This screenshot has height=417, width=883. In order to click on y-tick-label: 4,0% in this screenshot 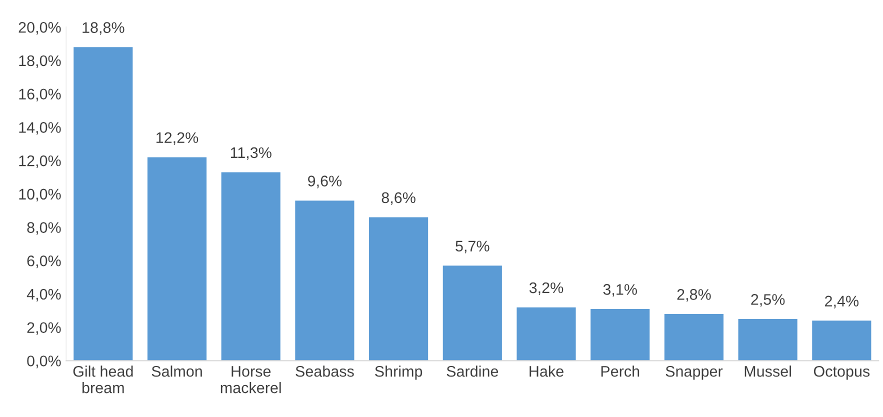, I will do `click(43, 295)`.